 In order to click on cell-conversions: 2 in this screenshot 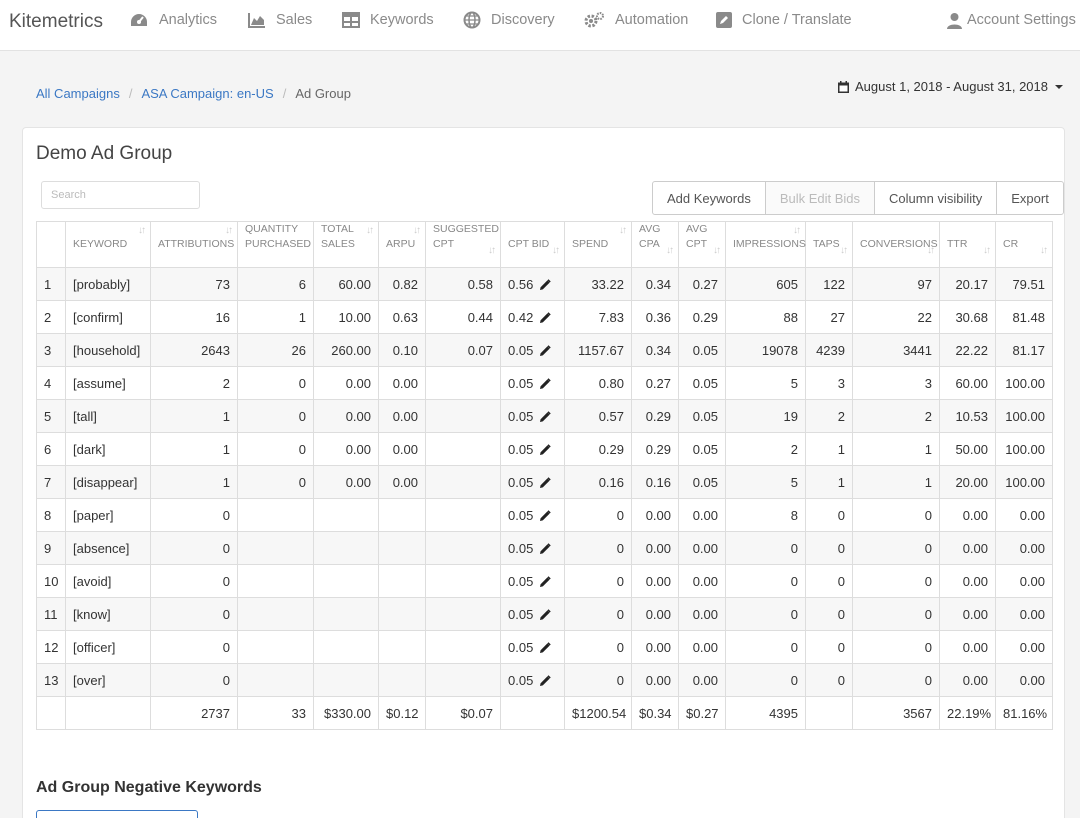, I will do `click(896, 416)`.